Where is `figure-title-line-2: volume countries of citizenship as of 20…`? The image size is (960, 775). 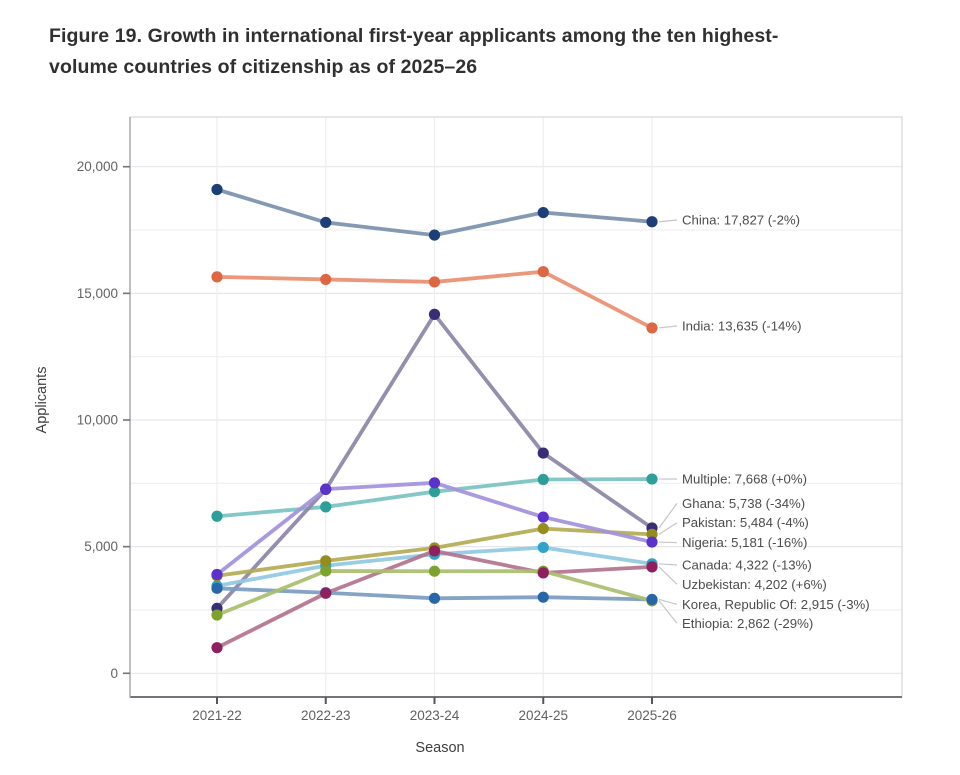 figure-title-line-2: volume countries of citizenship as of 20… is located at coordinates (263, 66).